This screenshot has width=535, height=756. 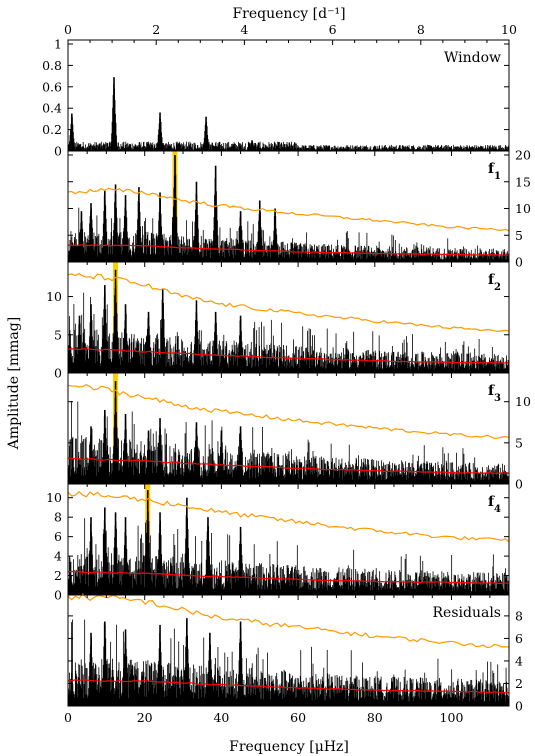 I want to click on y-tick-label: 0.2, so click(x=52, y=129).